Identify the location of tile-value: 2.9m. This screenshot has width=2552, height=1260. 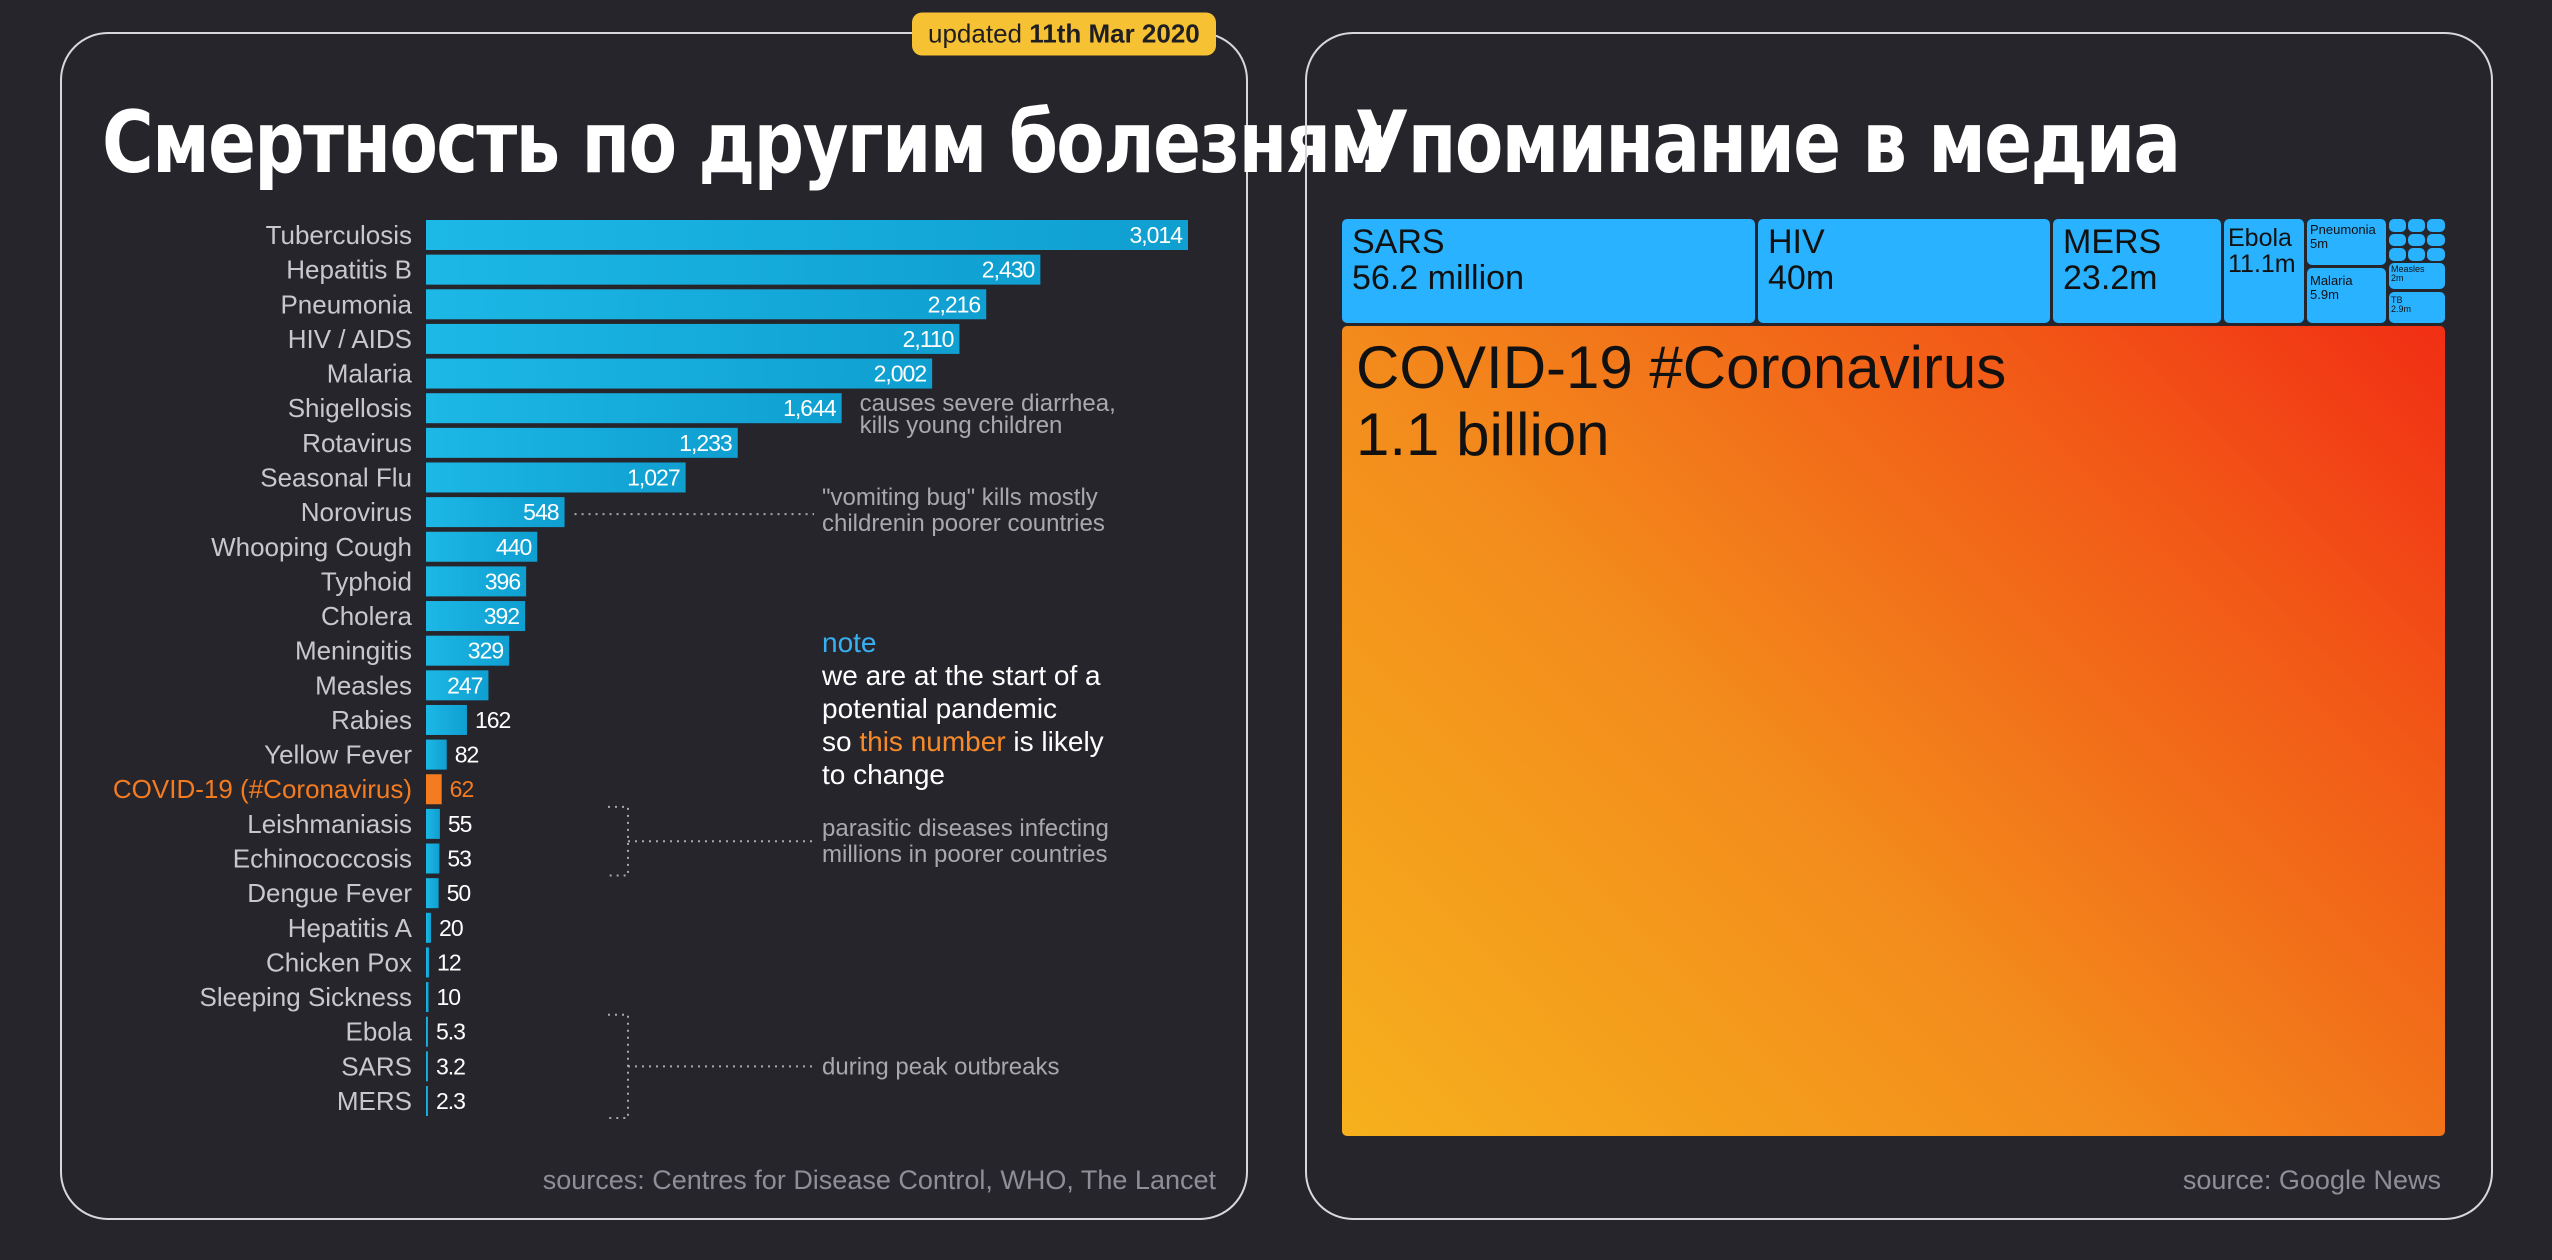
(2401, 309).